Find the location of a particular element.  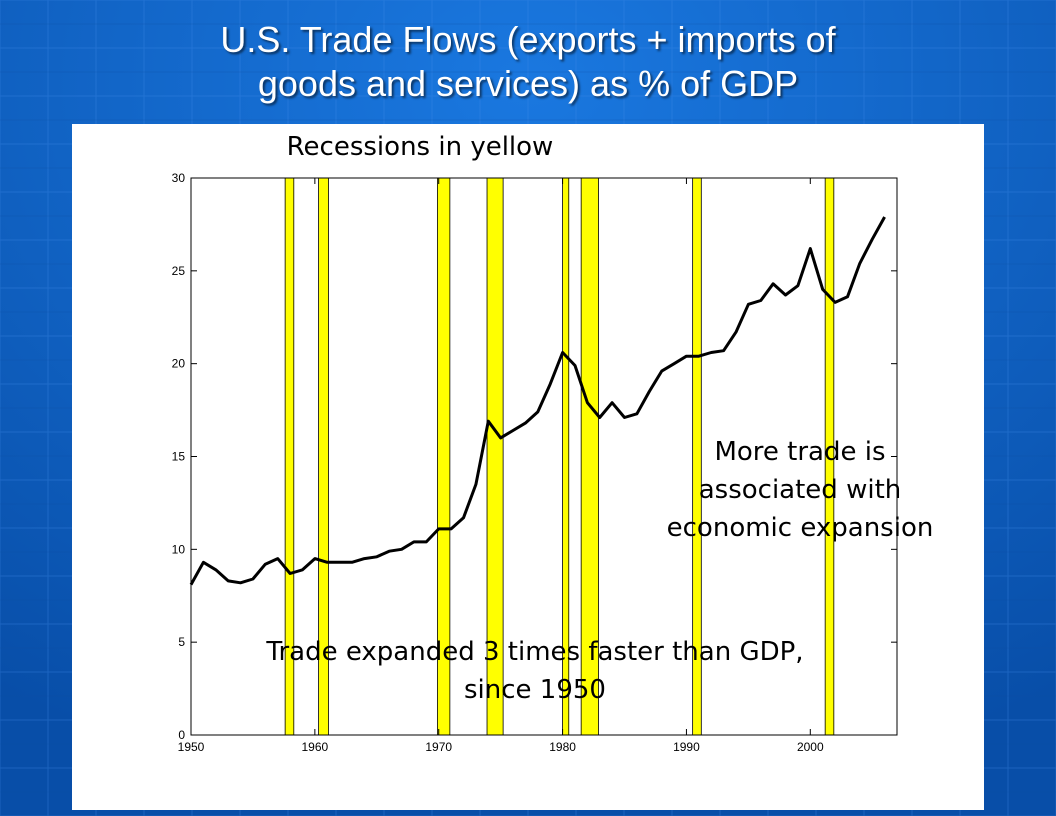

x-tick-label: 1970 is located at coordinates (438, 747).